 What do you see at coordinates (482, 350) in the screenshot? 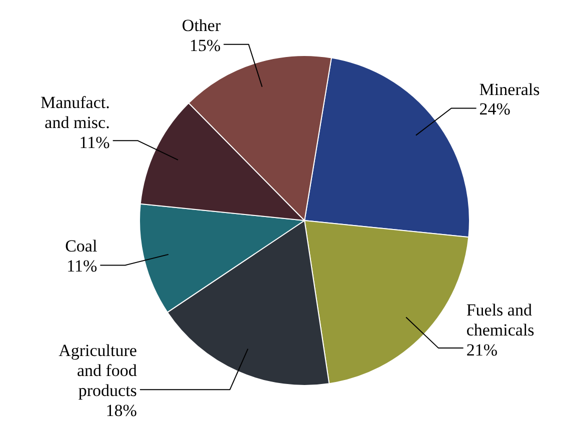
I see `data-label: 21%` at bounding box center [482, 350].